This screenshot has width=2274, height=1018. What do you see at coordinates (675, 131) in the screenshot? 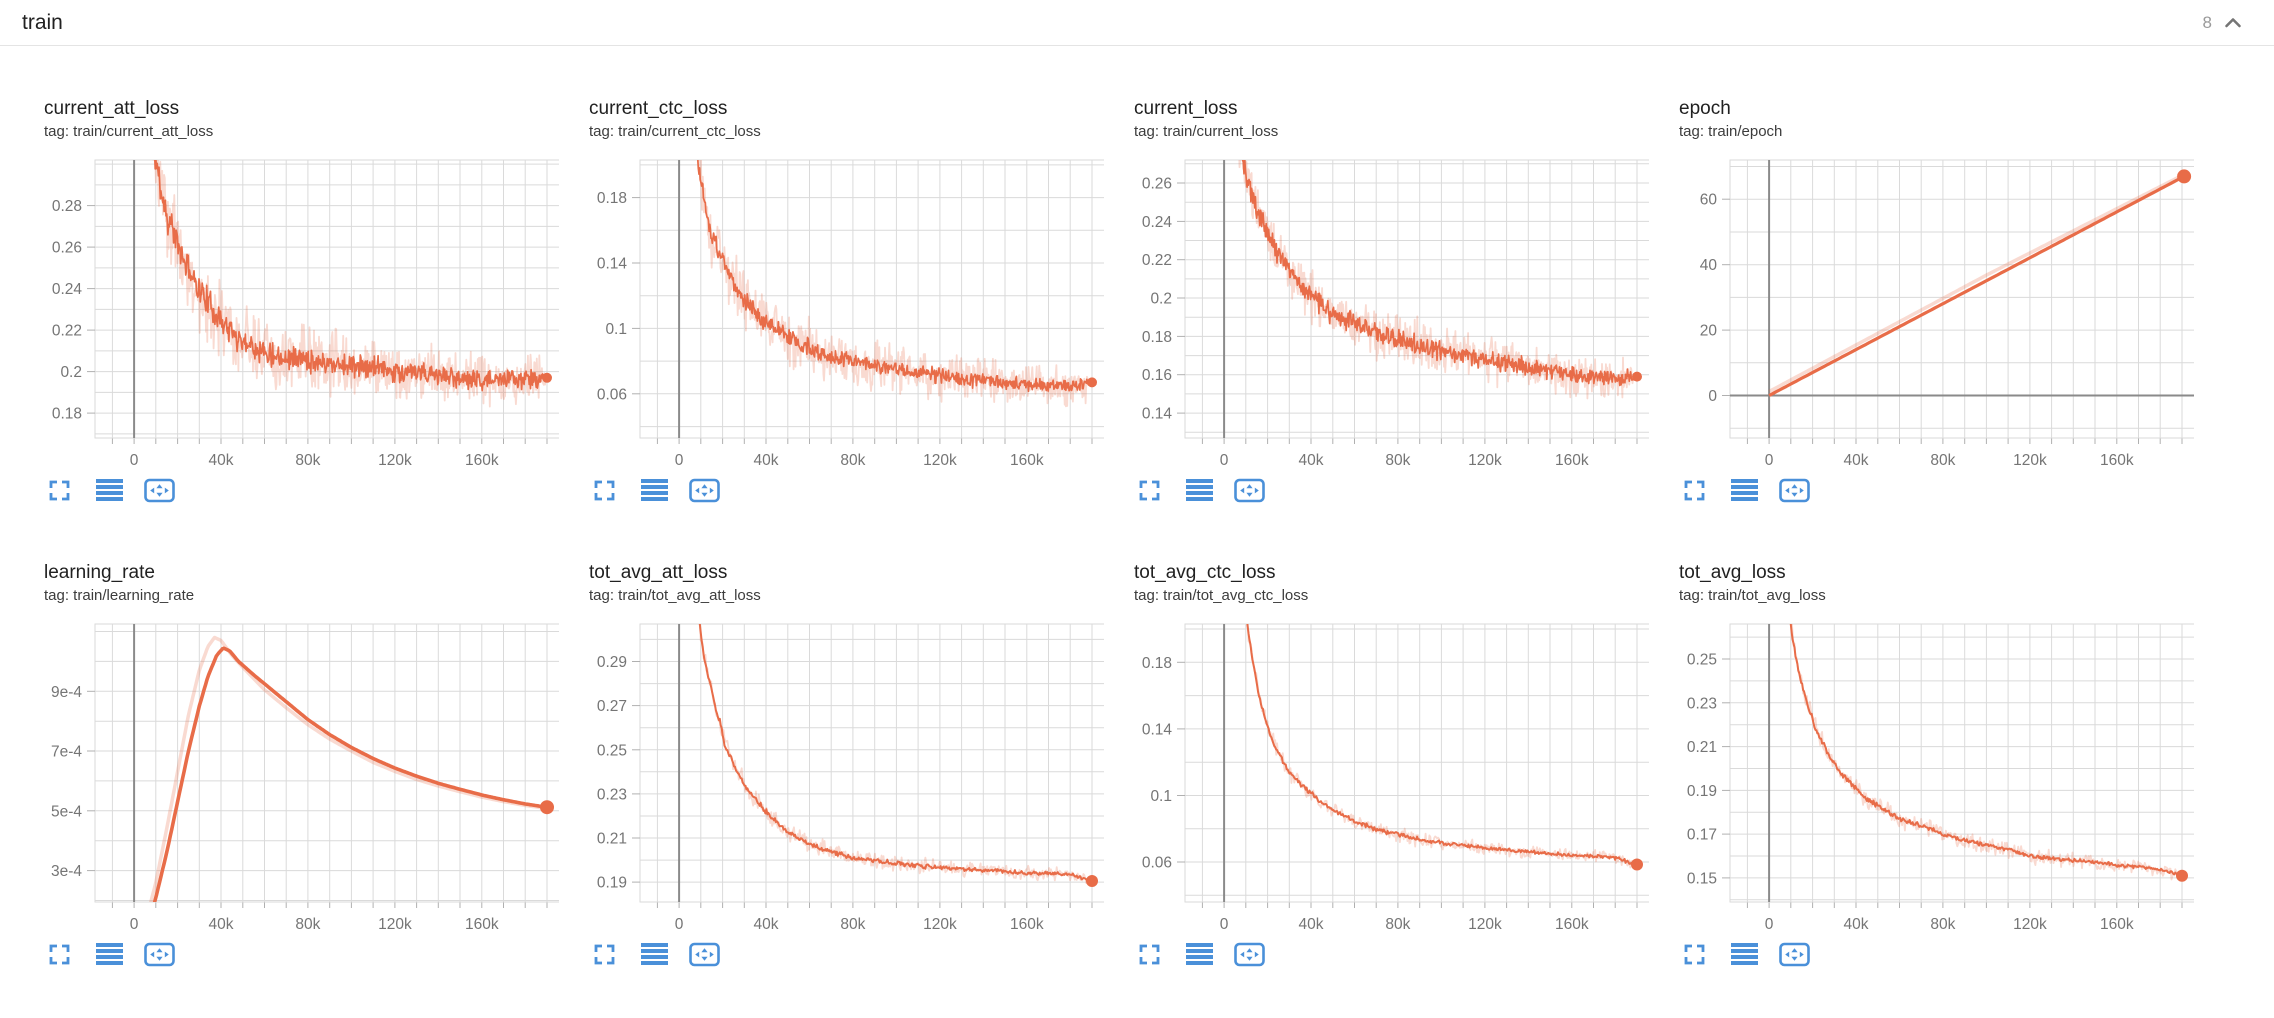
I see `chart-tag: tag: train/current_ctc_loss` at bounding box center [675, 131].